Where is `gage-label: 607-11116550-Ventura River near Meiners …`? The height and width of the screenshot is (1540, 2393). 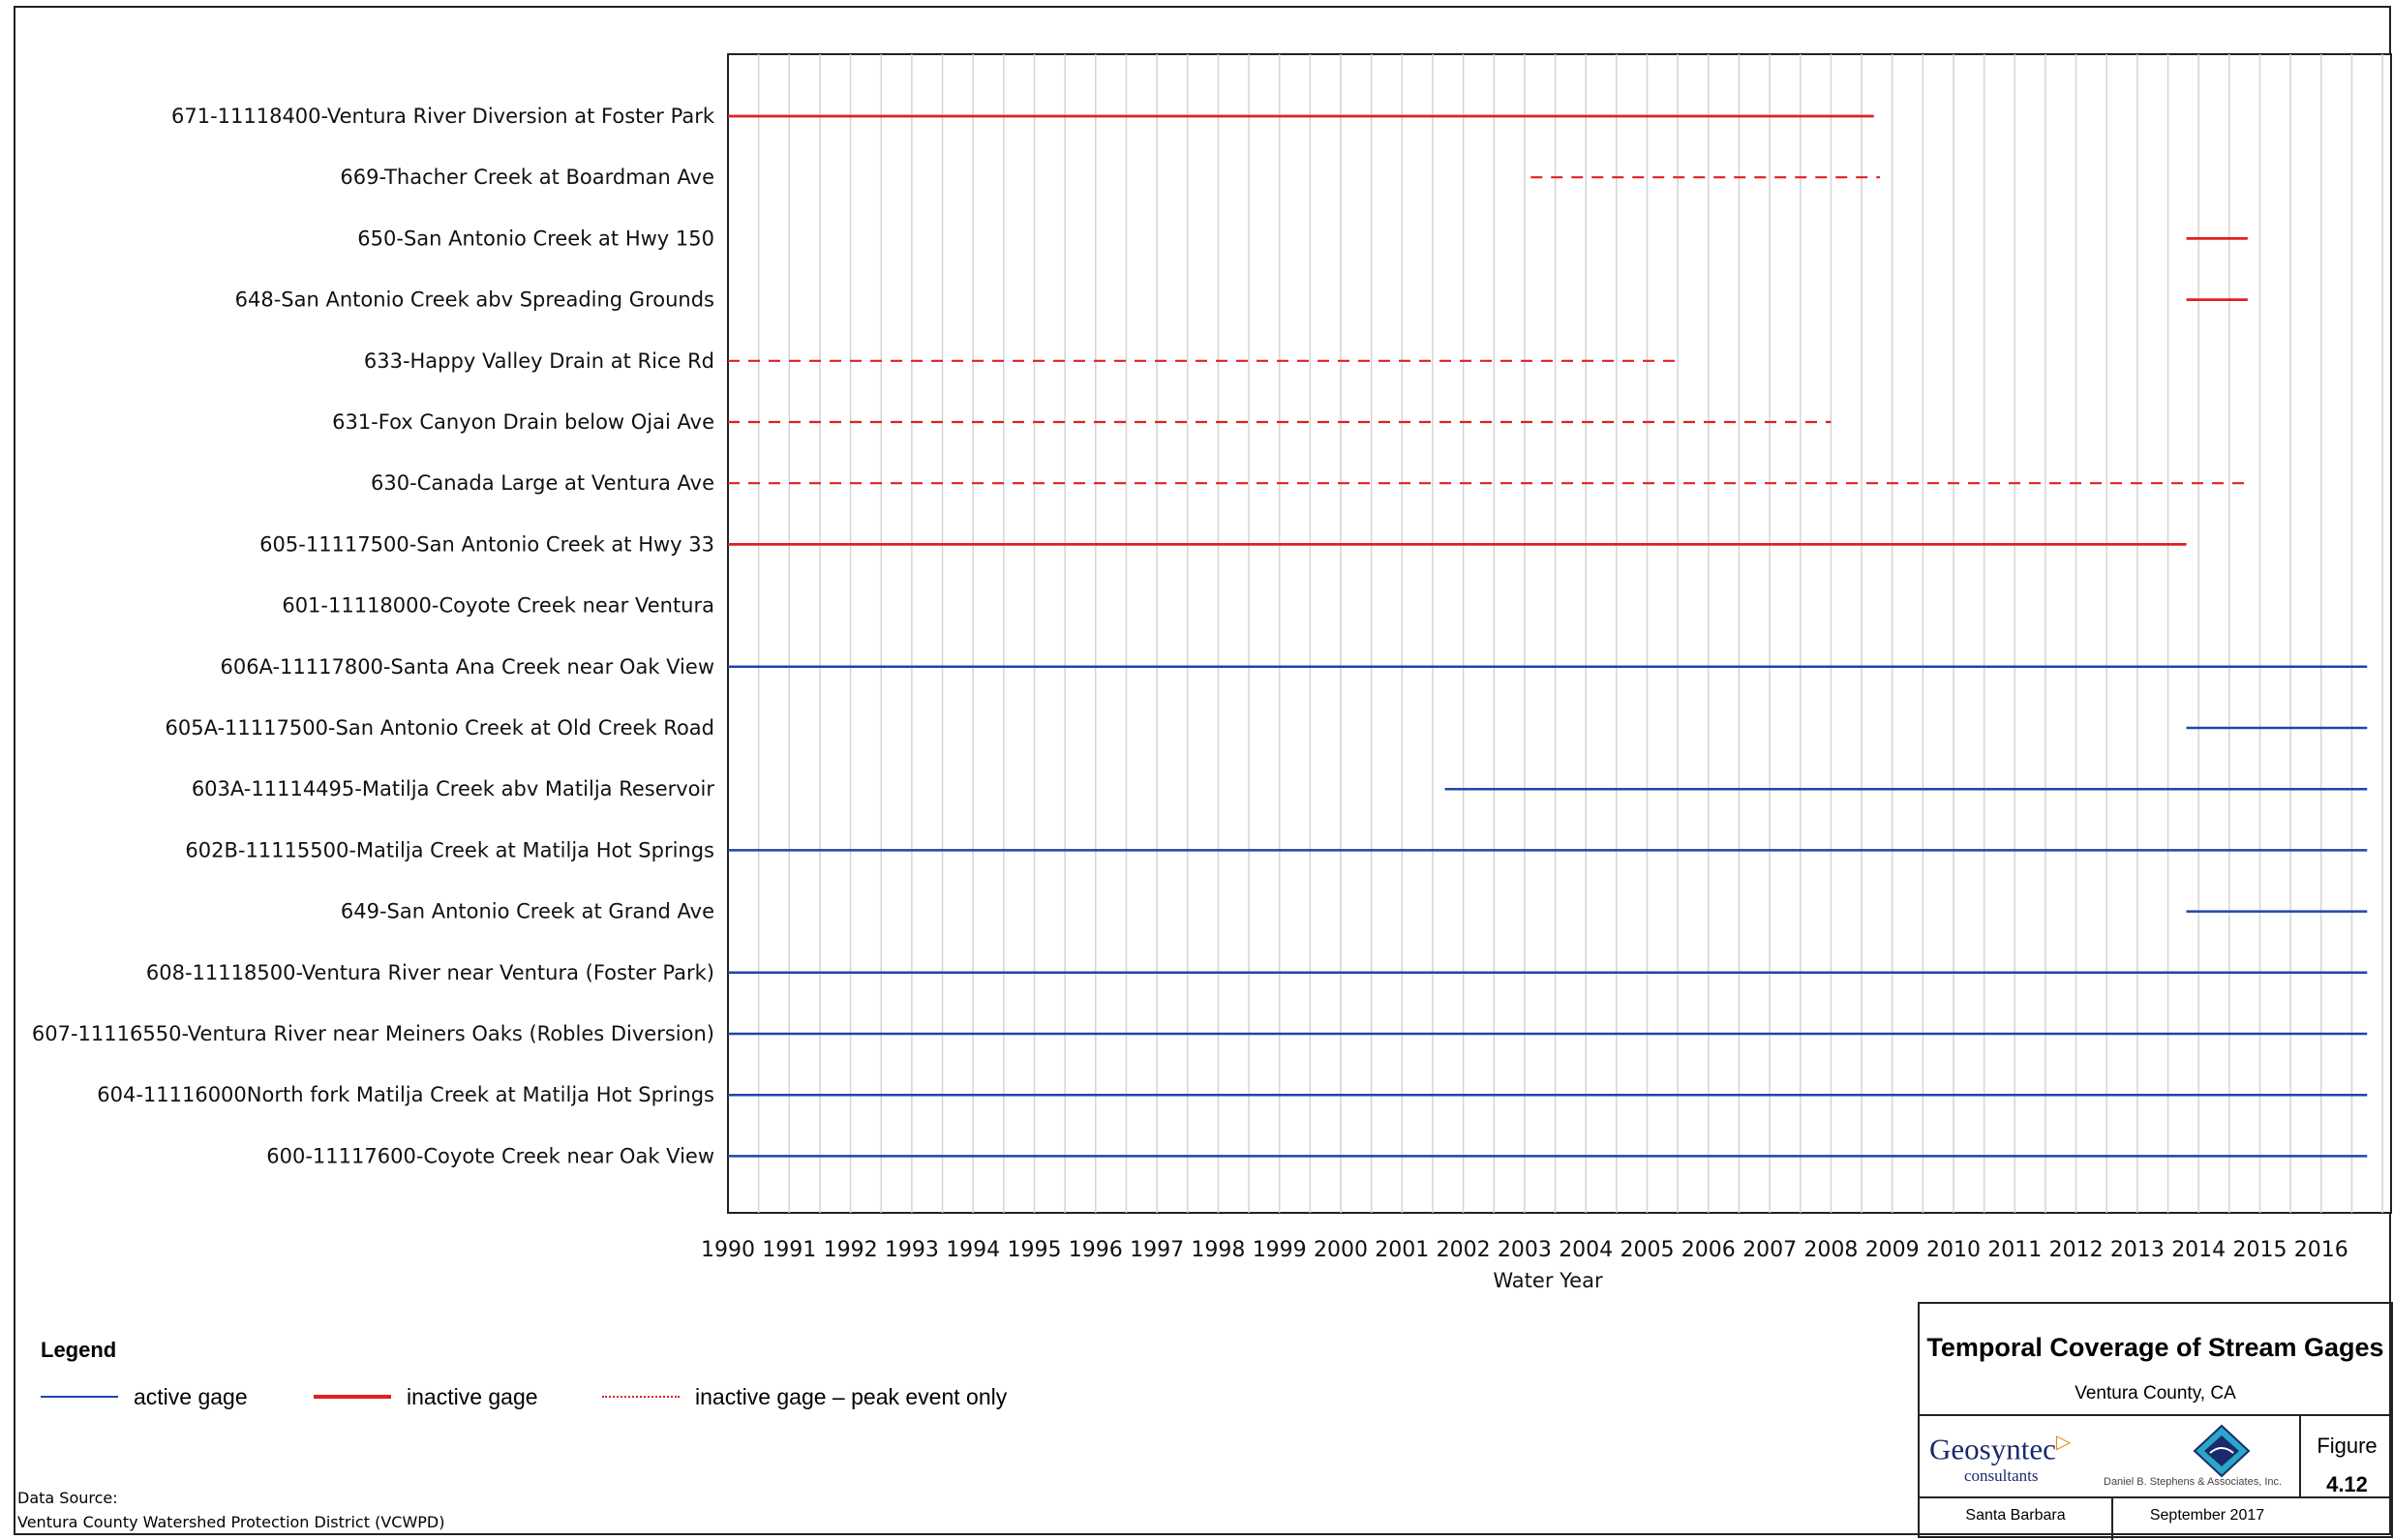 gage-label: 607-11116550-Ventura River near Meiners … is located at coordinates (373, 1033).